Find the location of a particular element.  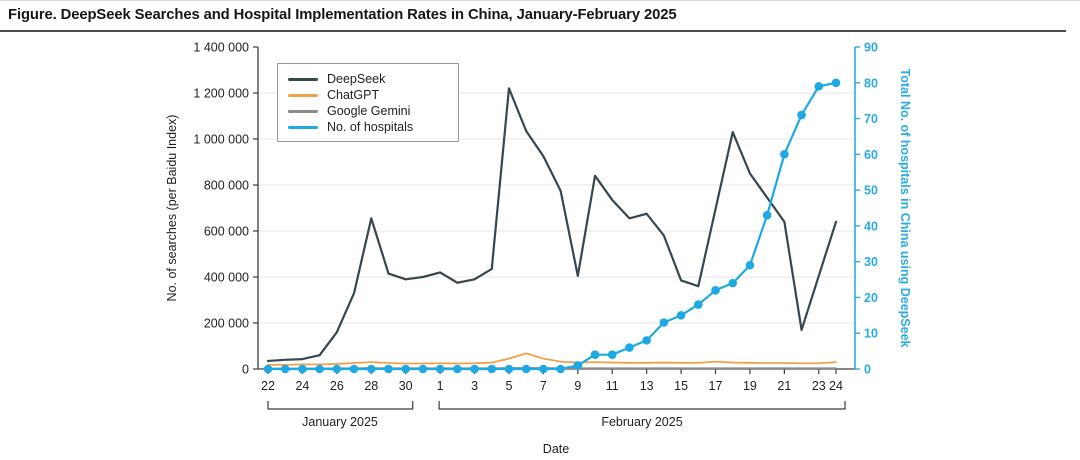

month-label-january: January 2025 is located at coordinates (340, 422).